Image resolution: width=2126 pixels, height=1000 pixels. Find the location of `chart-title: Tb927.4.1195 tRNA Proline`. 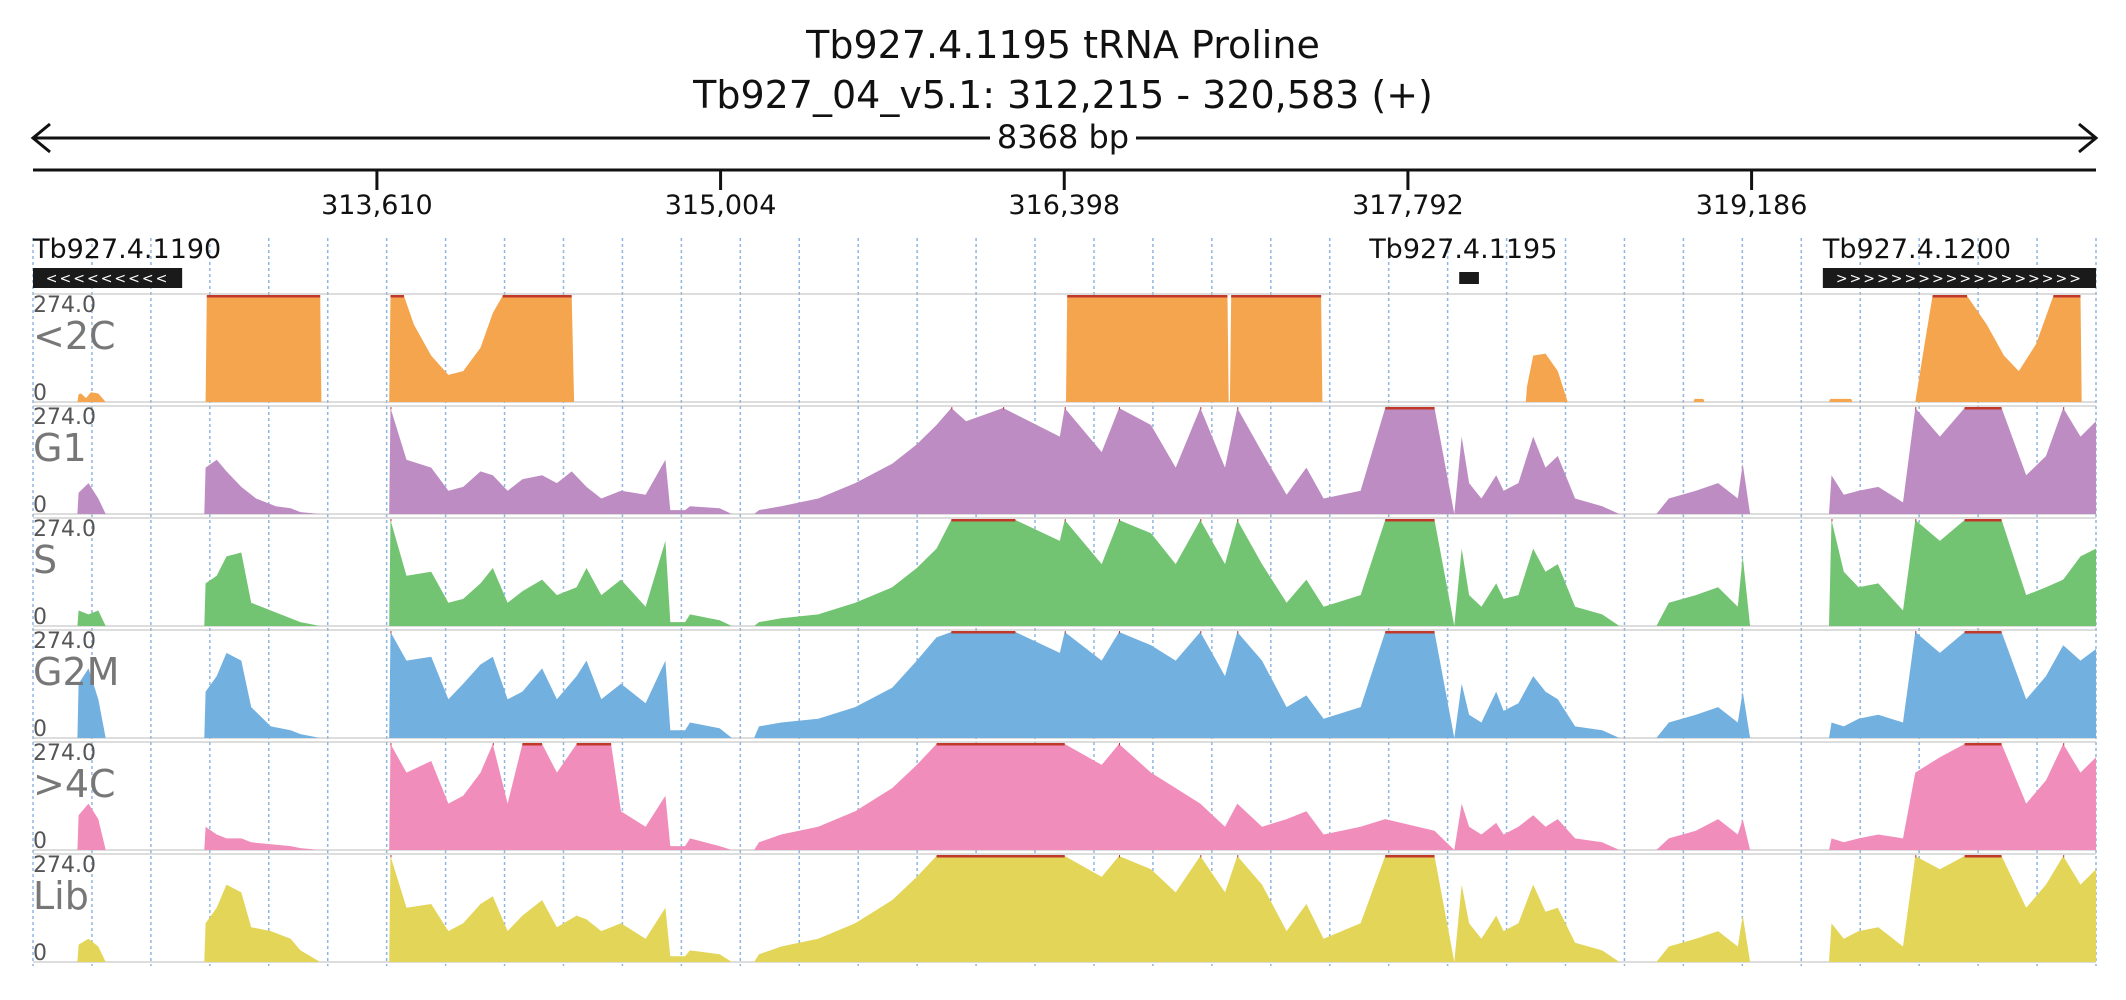

chart-title: Tb927.4.1195 tRNA Proline is located at coordinates (1062, 45).